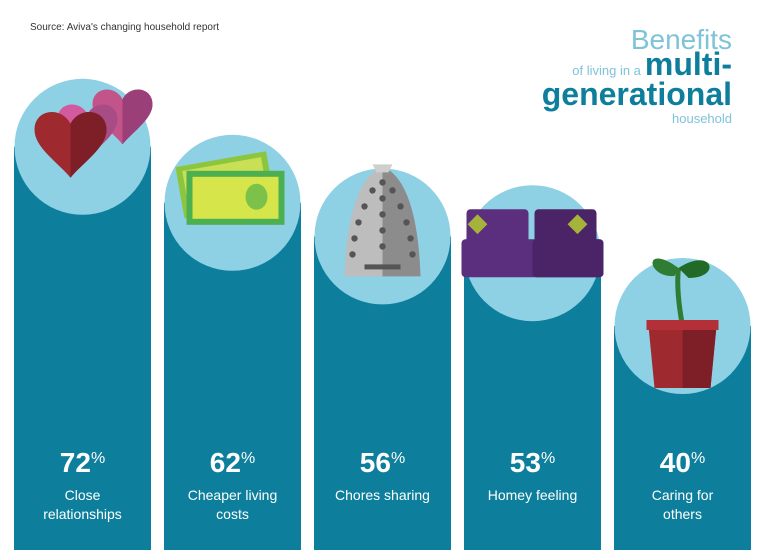 This screenshot has height=550, width=764. What do you see at coordinates (232, 342) in the screenshot?
I see `bar-group-2: 62% Cheaper living costs` at bounding box center [232, 342].